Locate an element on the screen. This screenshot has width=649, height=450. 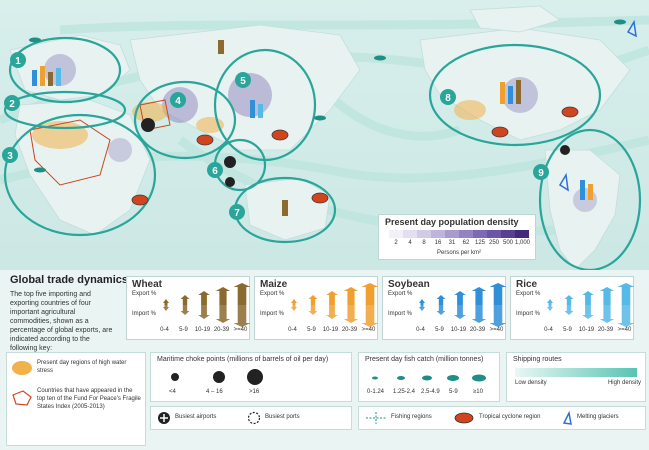
greenland is located at coordinates (515, 19).